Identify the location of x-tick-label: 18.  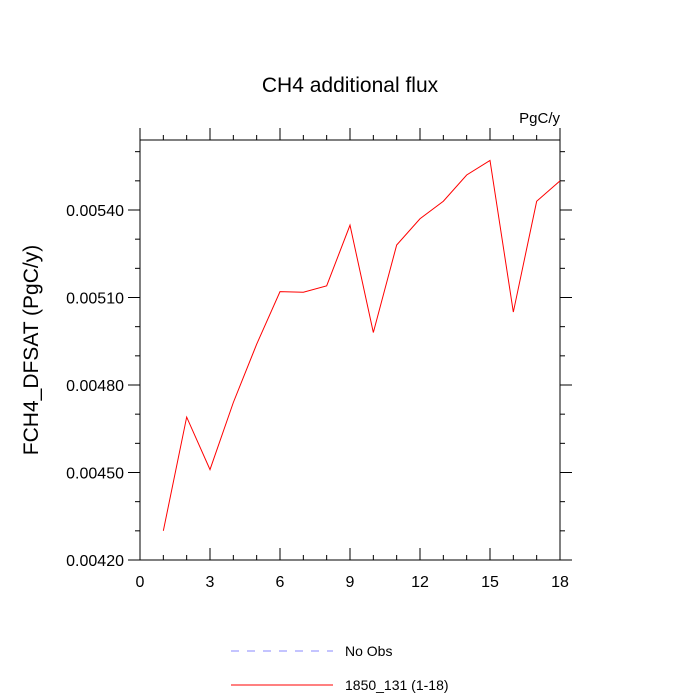
(560, 582).